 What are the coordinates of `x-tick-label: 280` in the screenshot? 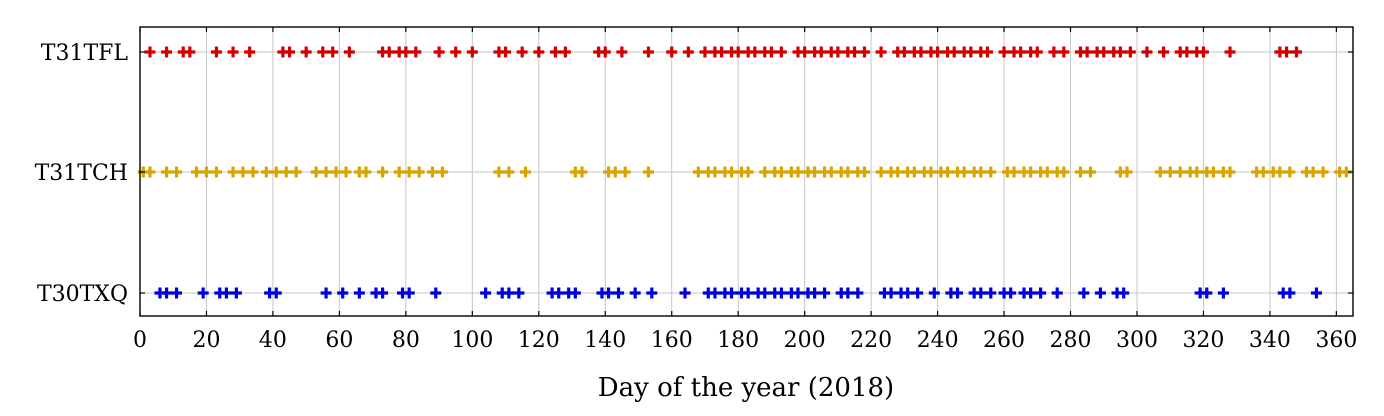 It's located at (1071, 340).